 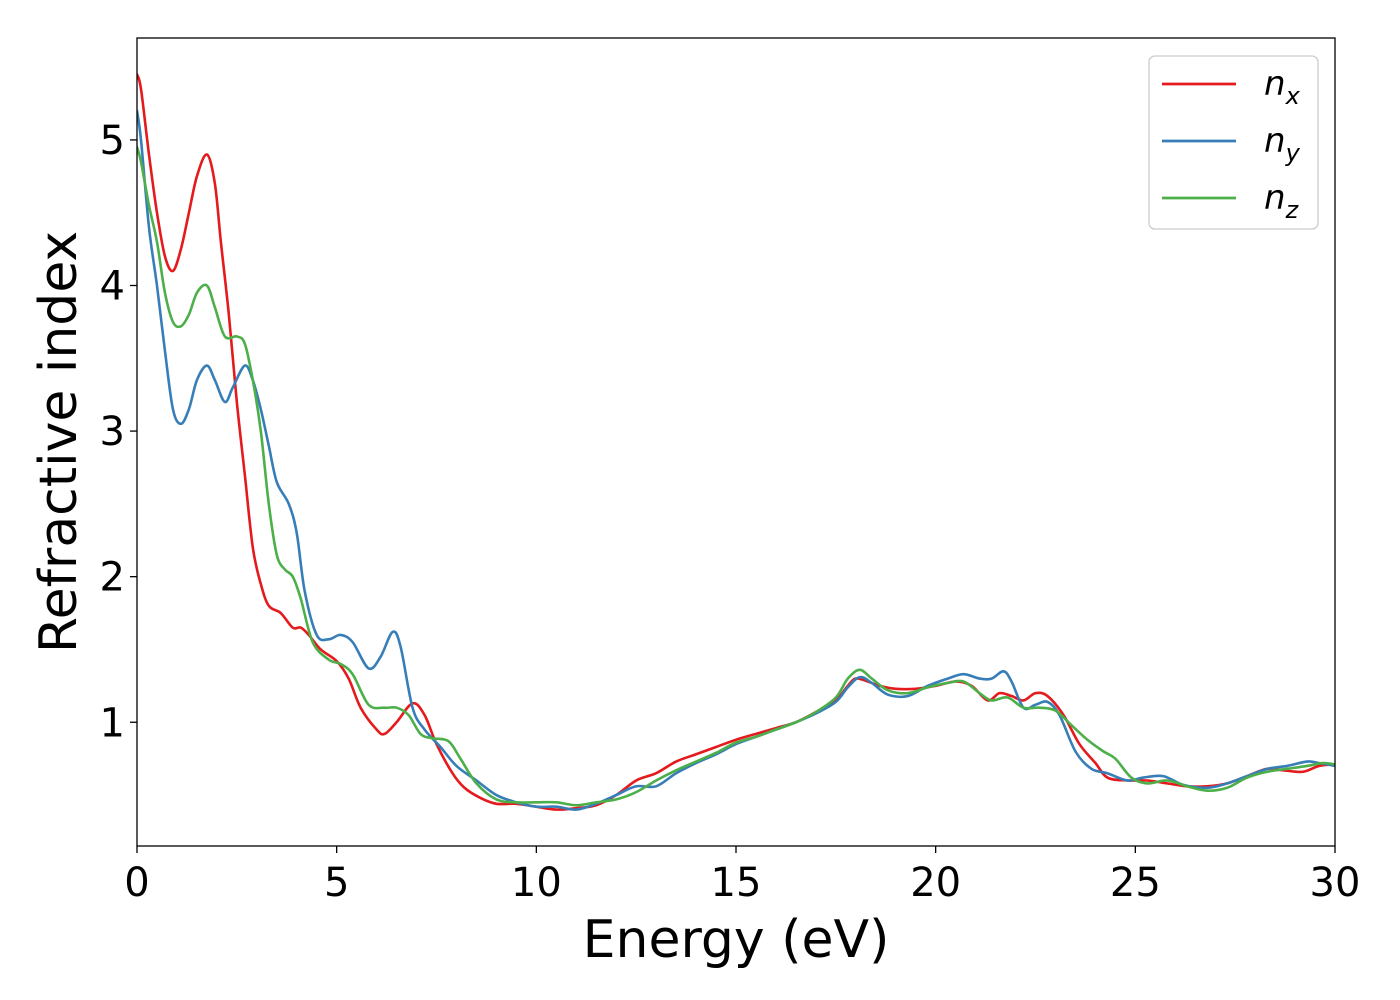 I want to click on legend: nx ny nz, so click(x=1233, y=142).